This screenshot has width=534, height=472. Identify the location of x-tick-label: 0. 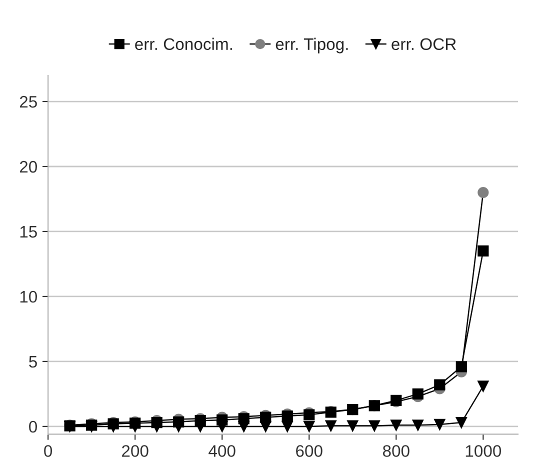
(48, 451).